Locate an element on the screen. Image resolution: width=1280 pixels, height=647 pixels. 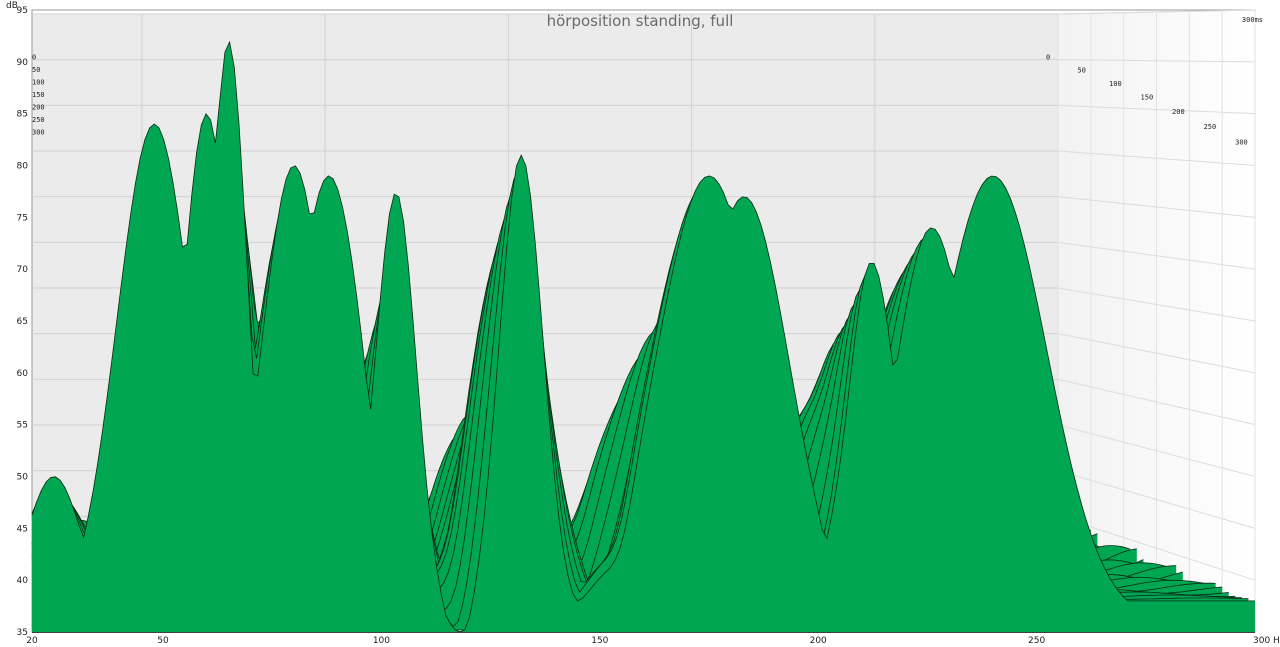
time-tick-back: 200 is located at coordinates (38, 107).